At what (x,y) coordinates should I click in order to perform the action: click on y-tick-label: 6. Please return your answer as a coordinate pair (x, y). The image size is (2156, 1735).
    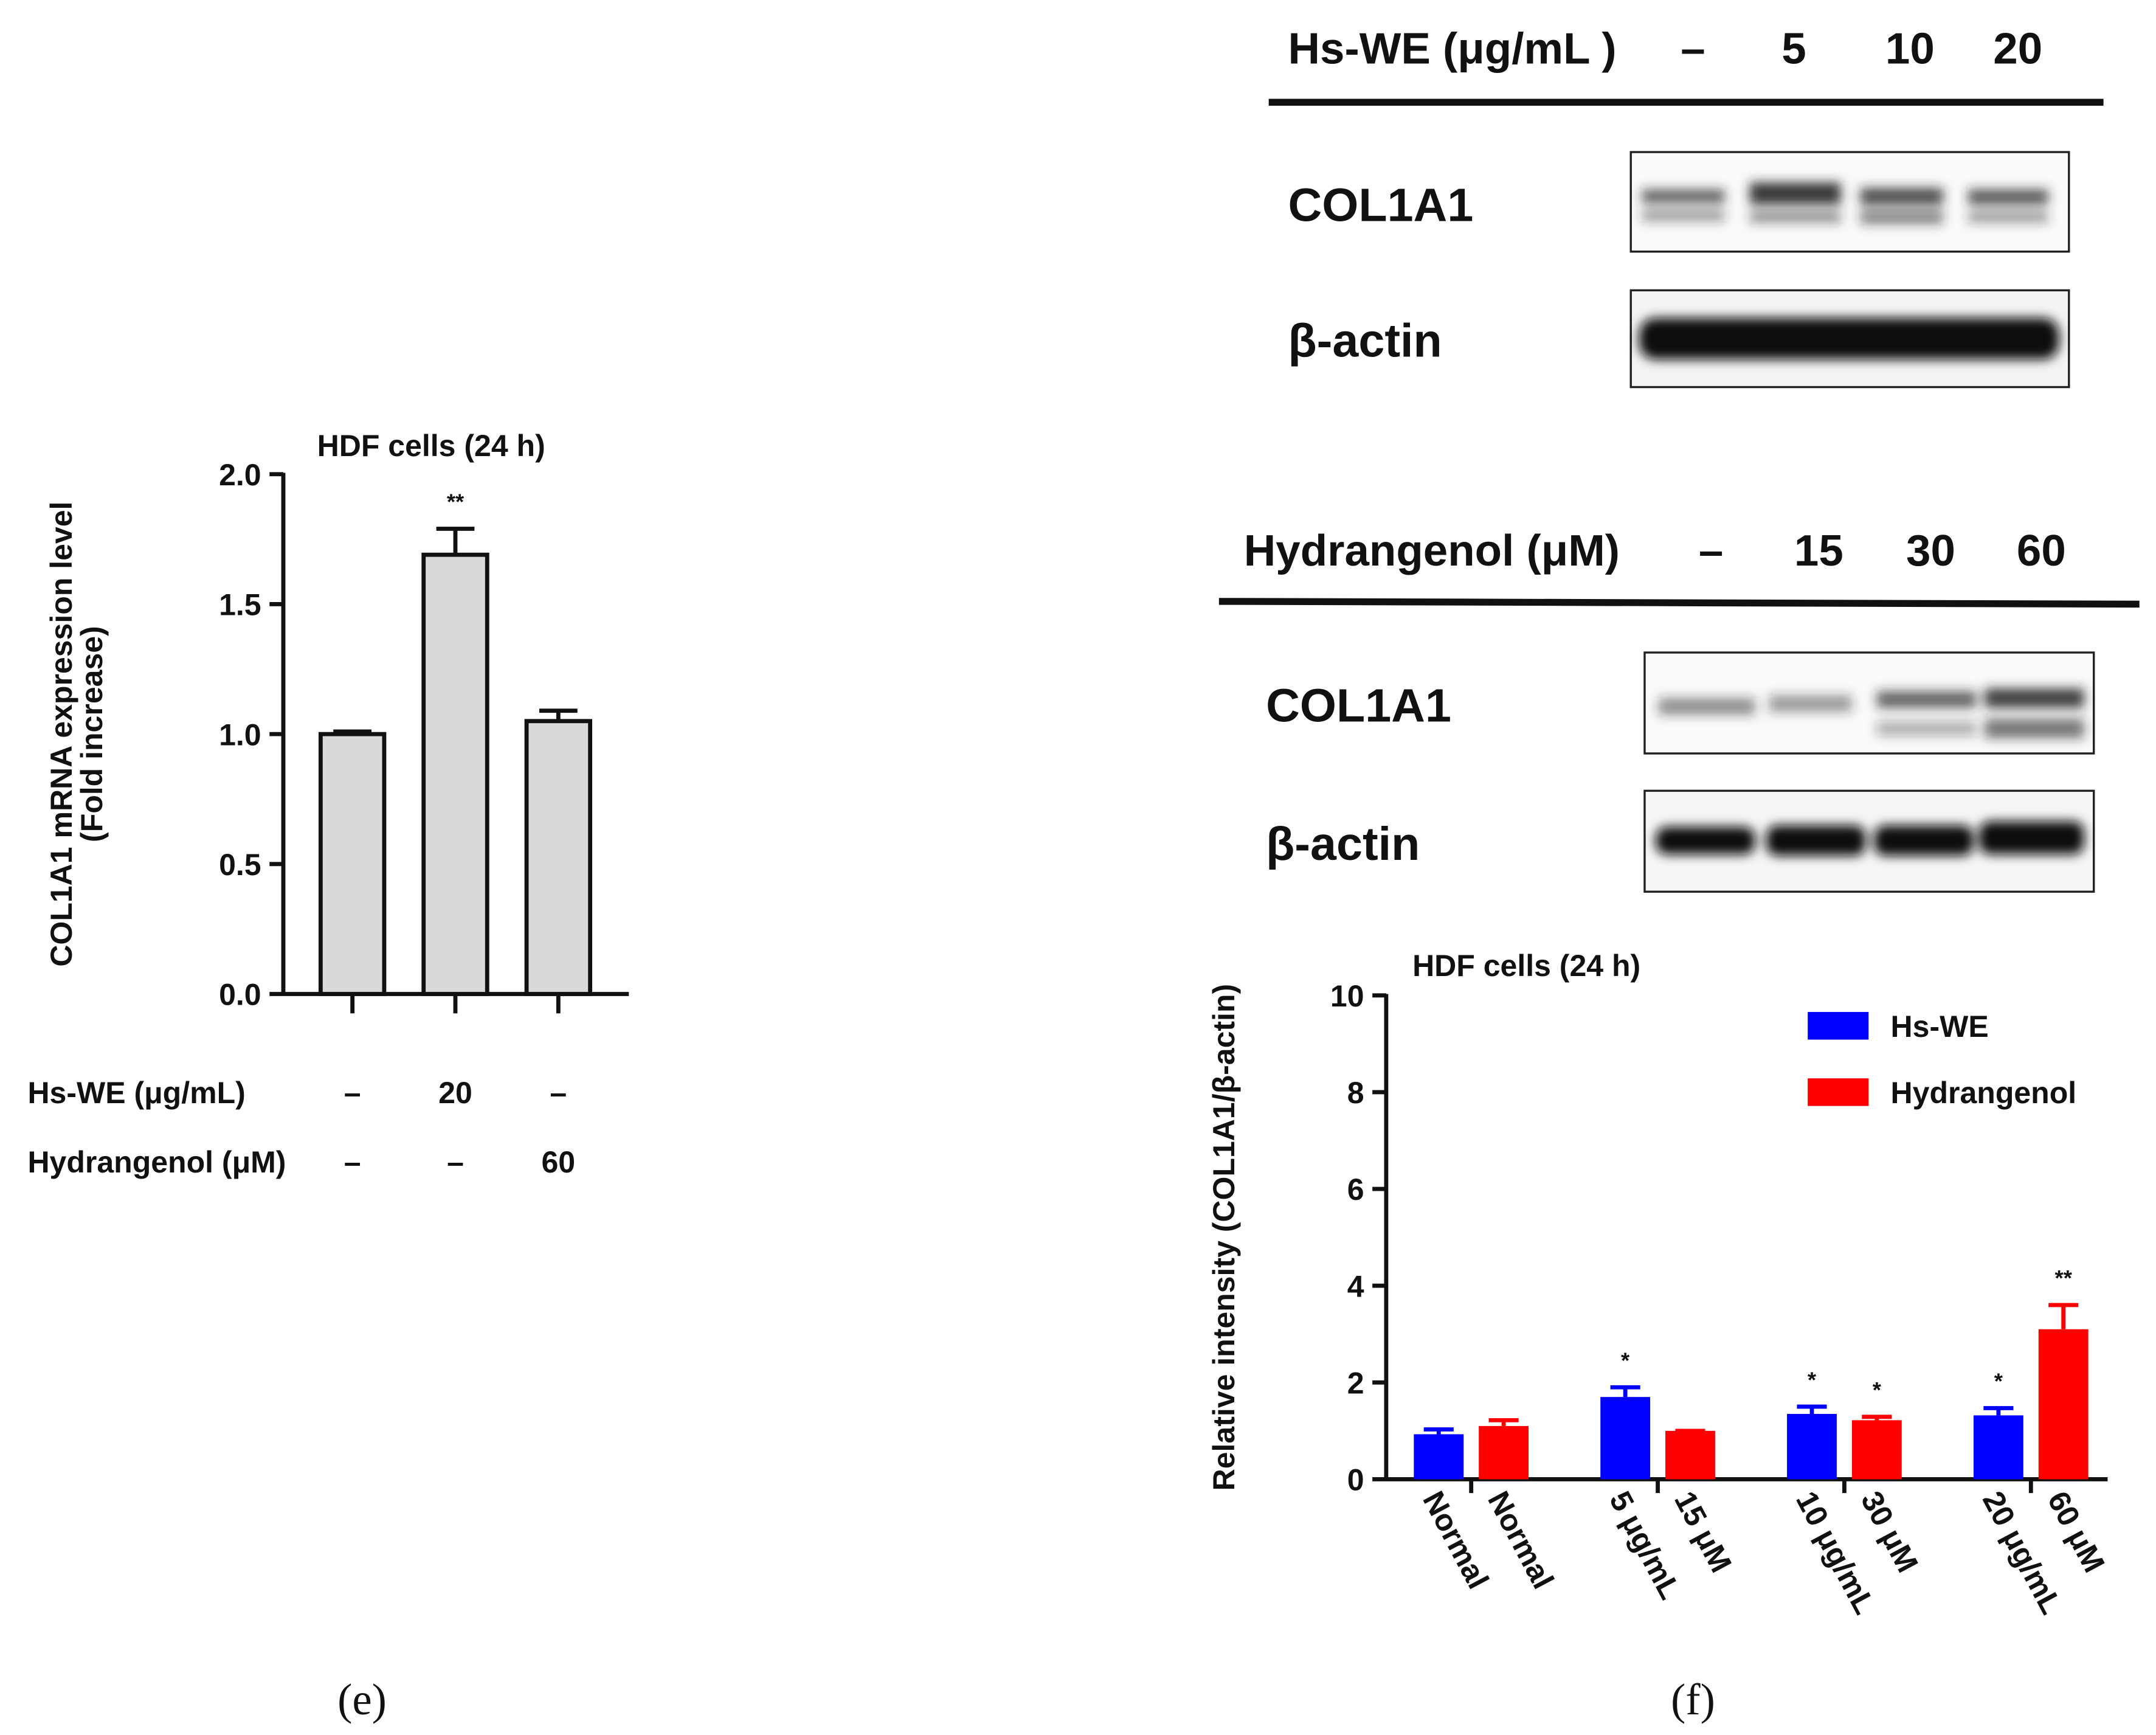
    Looking at the image, I should click on (1356, 1189).